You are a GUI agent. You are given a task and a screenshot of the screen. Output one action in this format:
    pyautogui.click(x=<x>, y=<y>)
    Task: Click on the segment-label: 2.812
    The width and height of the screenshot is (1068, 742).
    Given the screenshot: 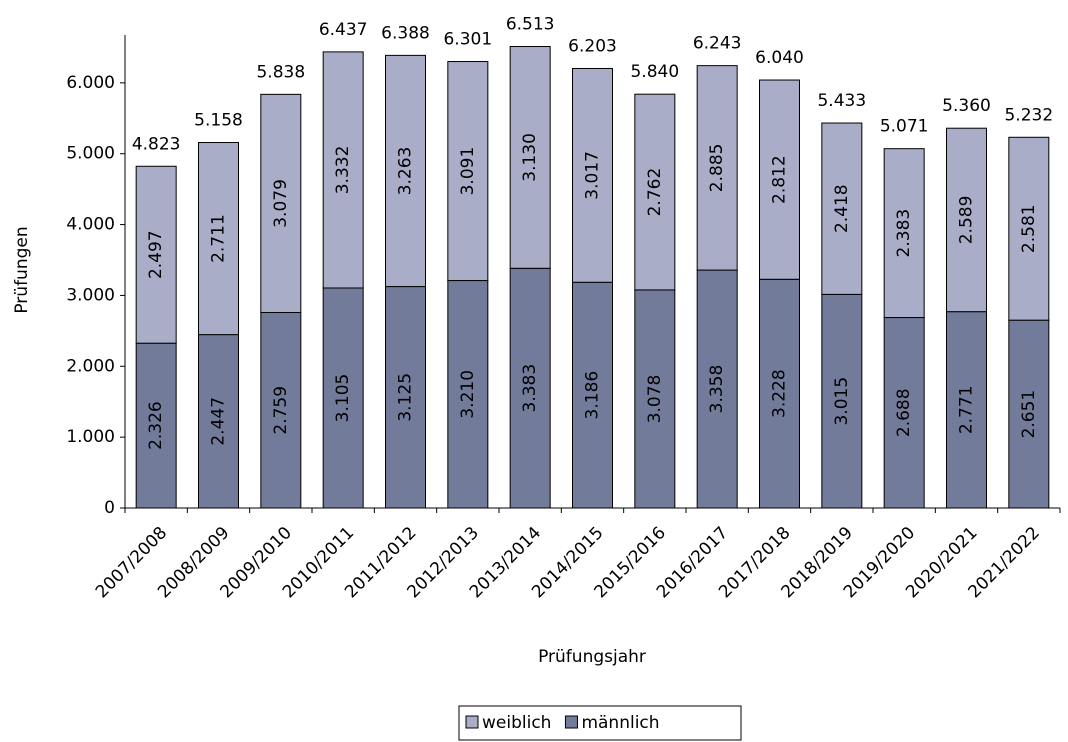 What is the action you would take?
    pyautogui.click(x=780, y=179)
    